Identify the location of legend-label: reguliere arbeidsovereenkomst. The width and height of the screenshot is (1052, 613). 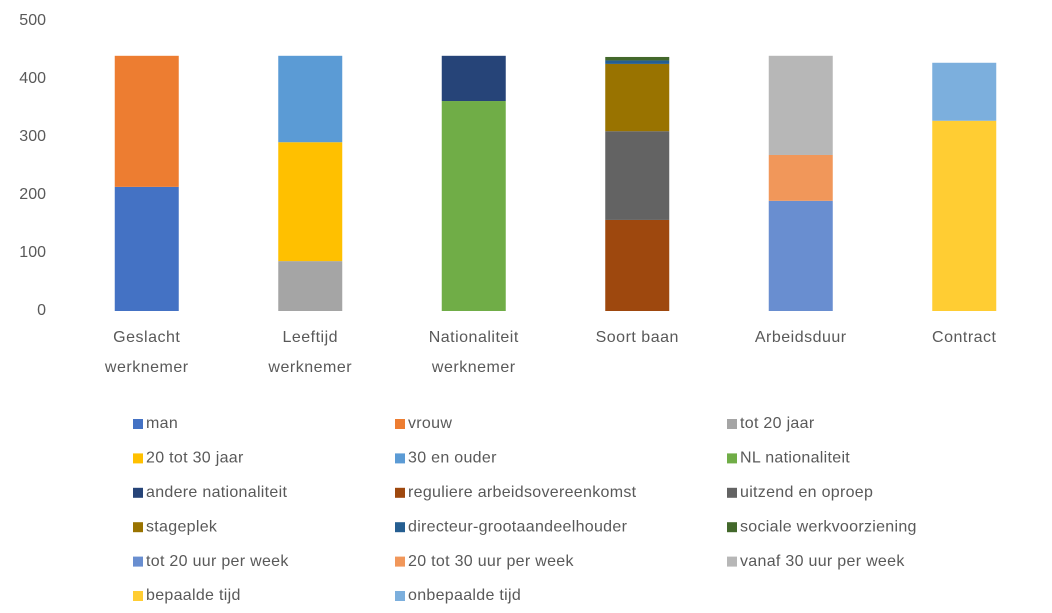
(522, 492).